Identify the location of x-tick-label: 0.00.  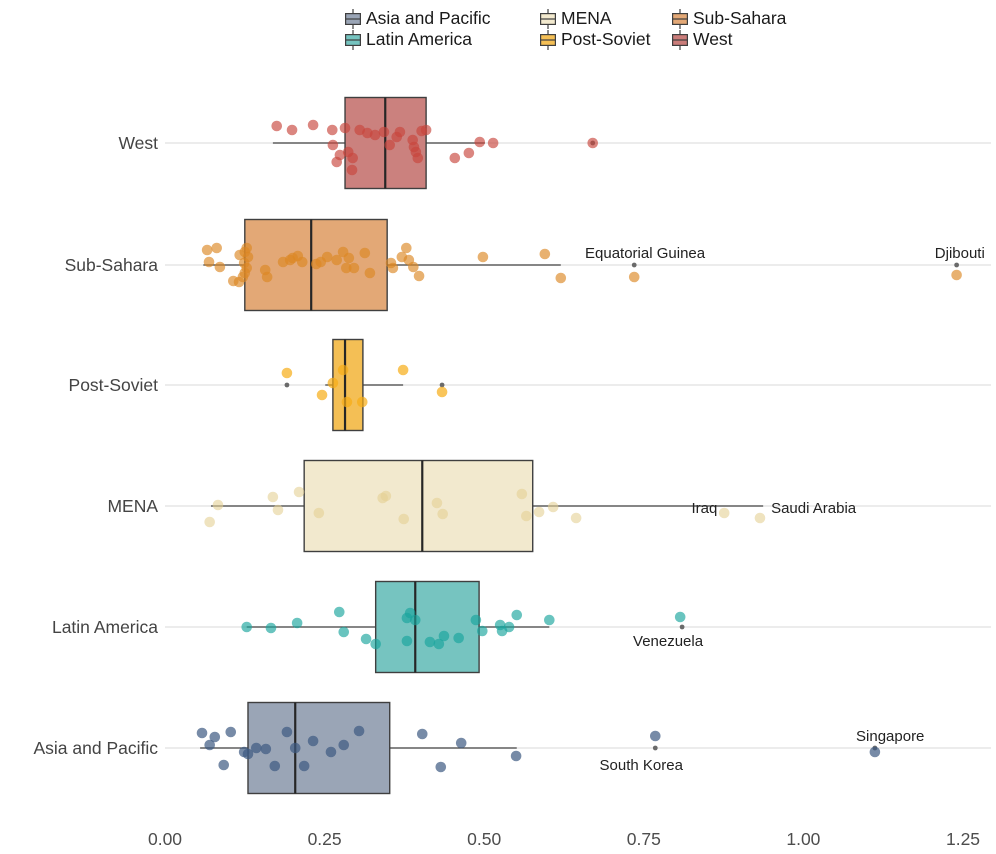
(165, 839).